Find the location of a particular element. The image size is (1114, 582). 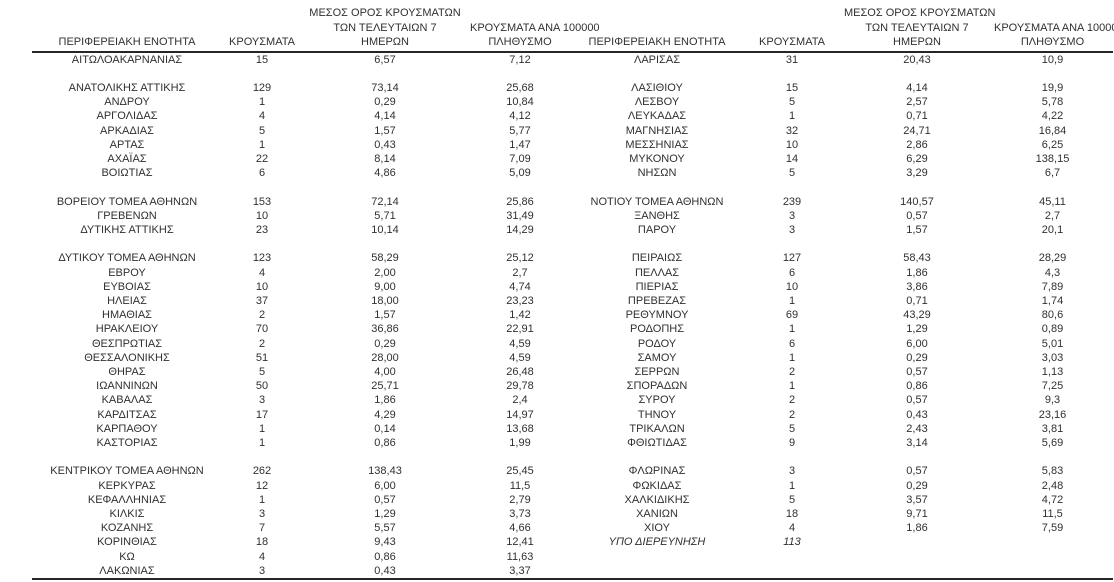

avg7-cell: 138,43 is located at coordinates (385, 471).